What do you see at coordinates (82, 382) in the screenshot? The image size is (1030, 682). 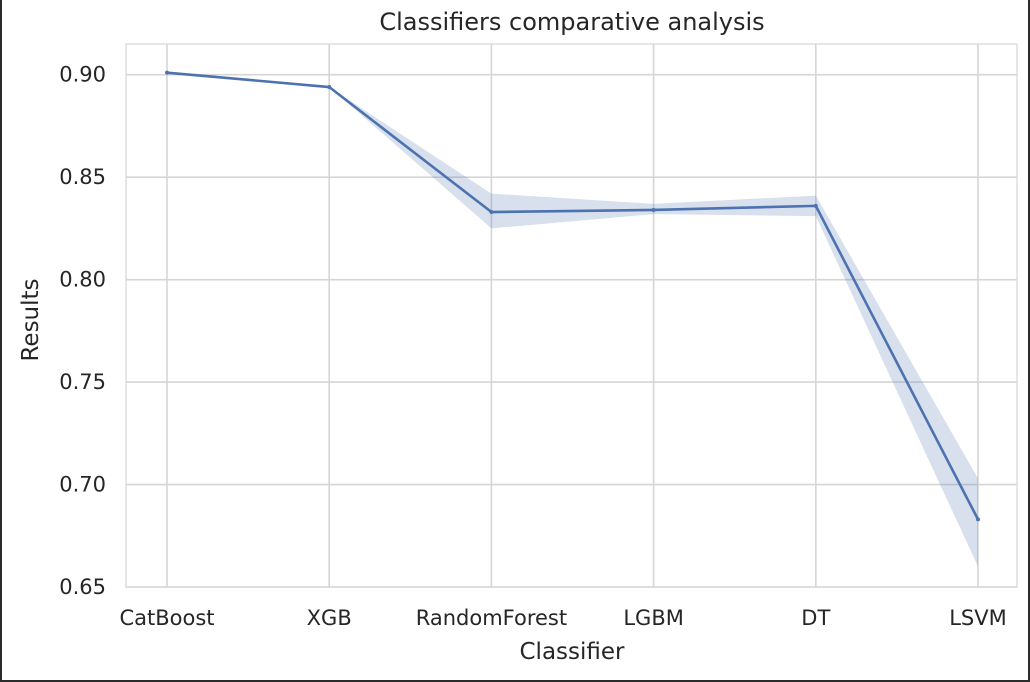 I see `y-tick-label: 0.75` at bounding box center [82, 382].